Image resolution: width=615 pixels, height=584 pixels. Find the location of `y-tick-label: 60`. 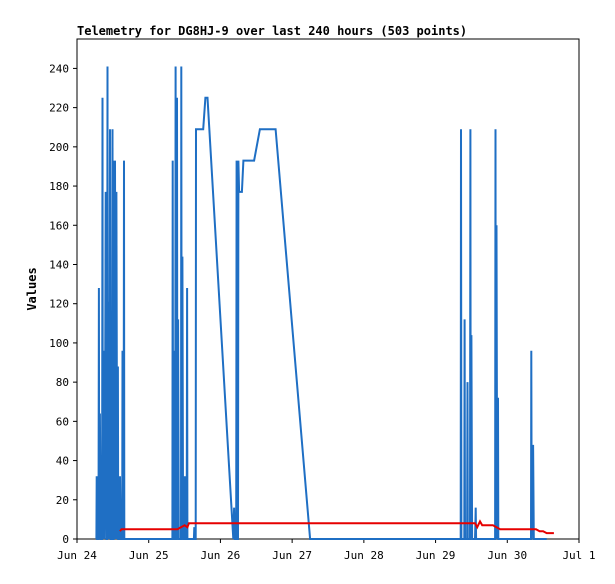

y-tick-label: 60 is located at coordinates (62, 421).